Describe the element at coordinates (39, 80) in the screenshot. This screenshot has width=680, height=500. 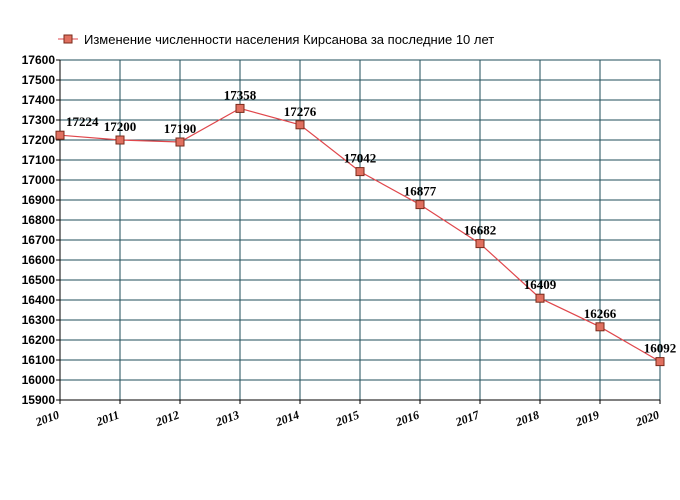
I see `y-tick-label: 17500` at that location.